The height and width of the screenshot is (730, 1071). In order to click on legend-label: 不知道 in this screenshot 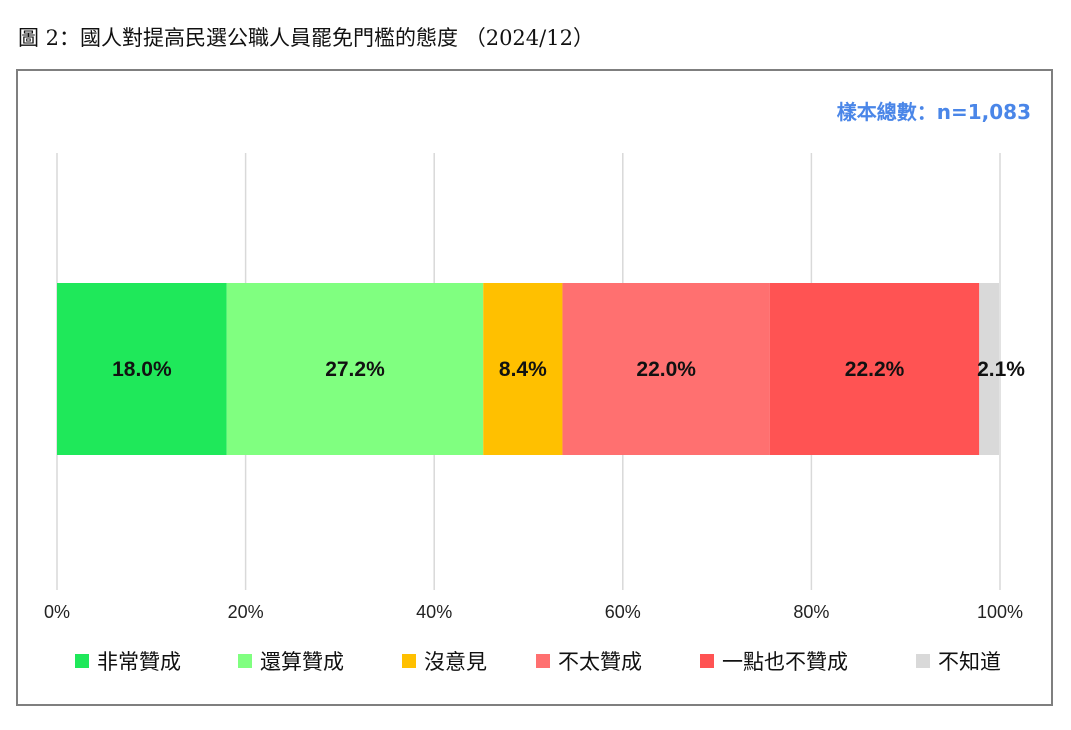, I will do `click(969, 662)`.